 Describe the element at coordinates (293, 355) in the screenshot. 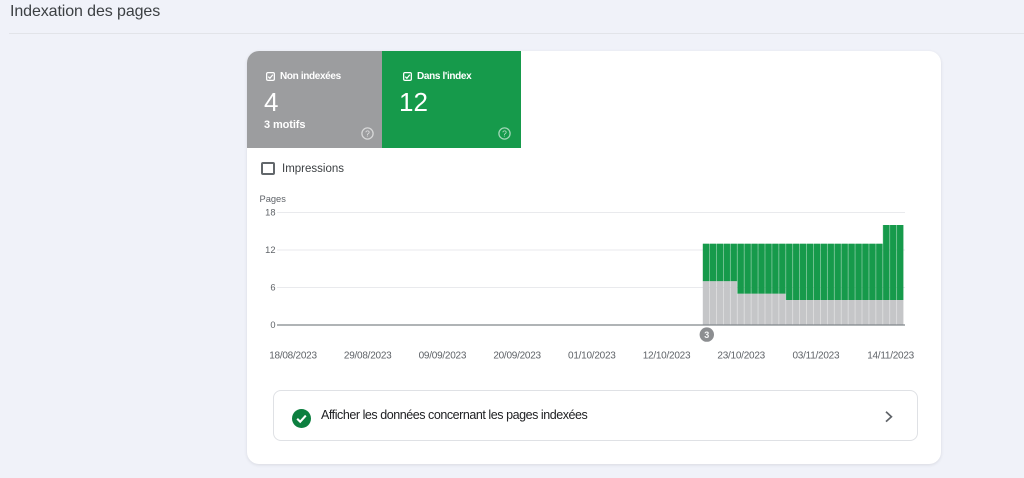

I see `svg-text: 18/08/2023` at that location.